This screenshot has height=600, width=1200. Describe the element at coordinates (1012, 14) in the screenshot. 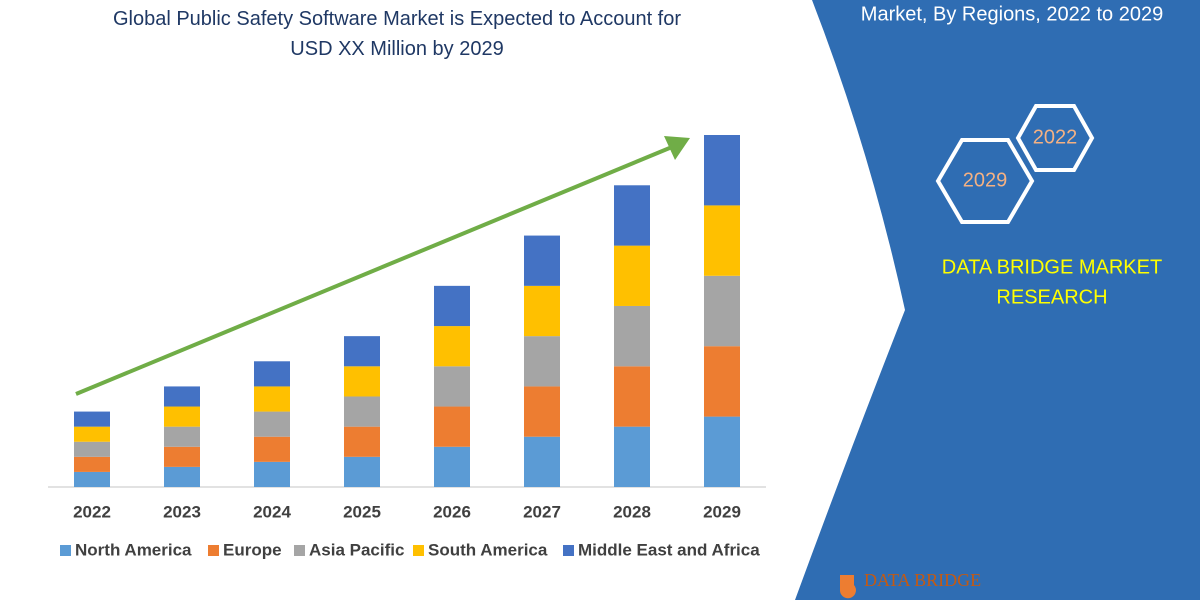

I see `panel-heading: Market, By Regions, 2022 to 2029` at that location.